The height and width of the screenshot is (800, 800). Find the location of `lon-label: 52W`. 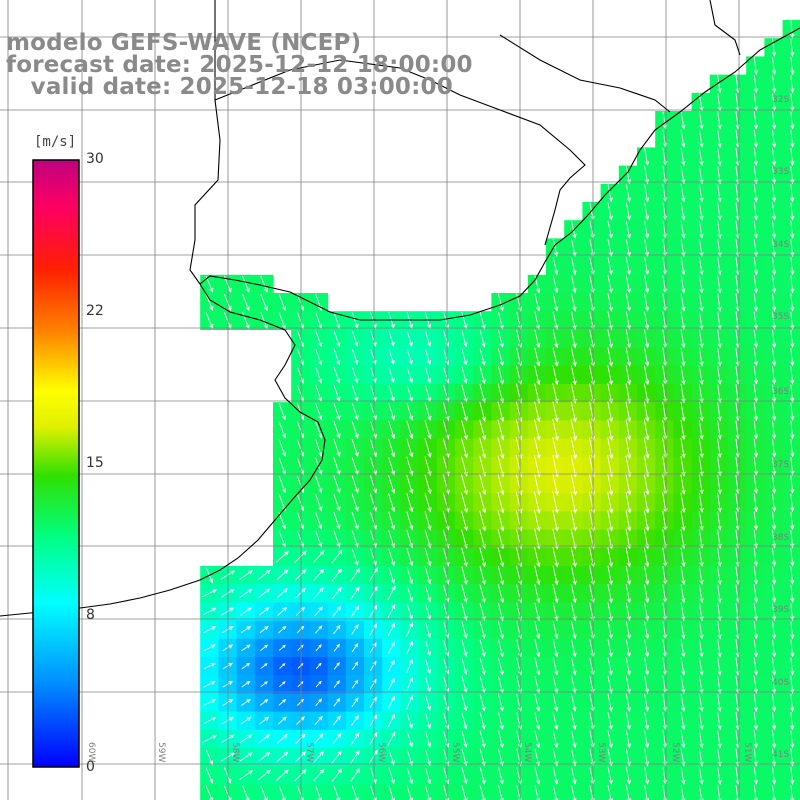

lon-label: 52W is located at coordinates (675, 752).